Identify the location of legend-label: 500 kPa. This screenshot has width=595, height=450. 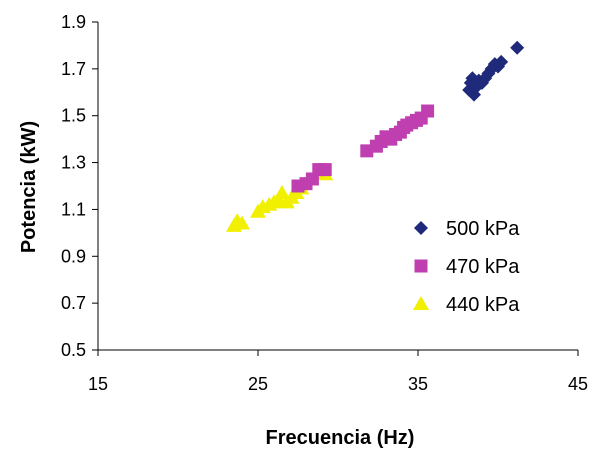
(483, 229).